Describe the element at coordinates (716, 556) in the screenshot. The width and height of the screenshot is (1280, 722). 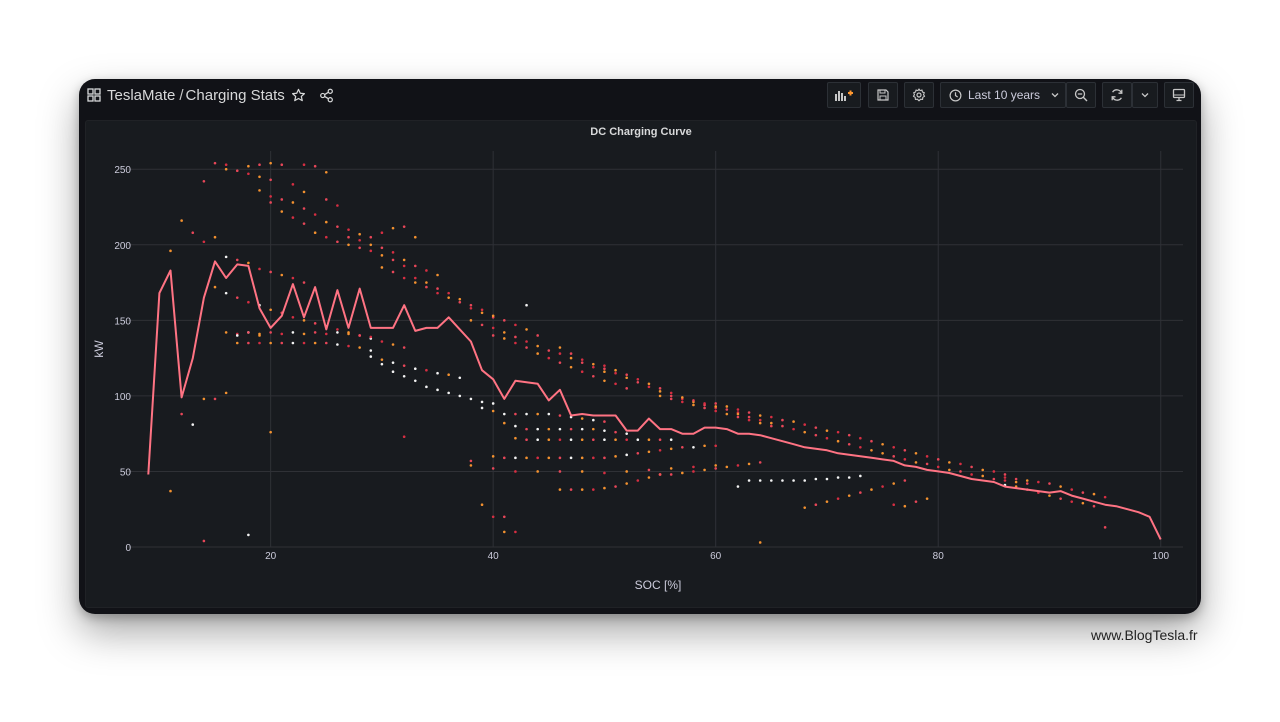
I see `x-tick-label: 60` at that location.